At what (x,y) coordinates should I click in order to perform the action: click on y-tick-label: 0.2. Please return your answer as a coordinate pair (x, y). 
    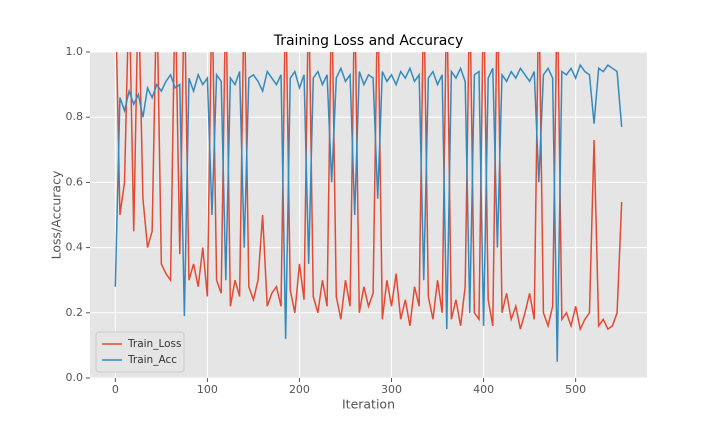
    Looking at the image, I should click on (75, 312).